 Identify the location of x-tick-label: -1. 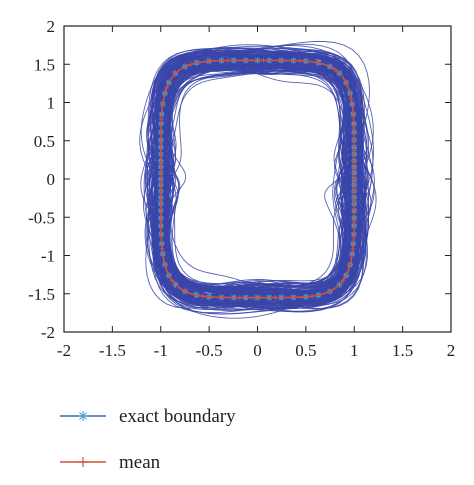
(161, 350).